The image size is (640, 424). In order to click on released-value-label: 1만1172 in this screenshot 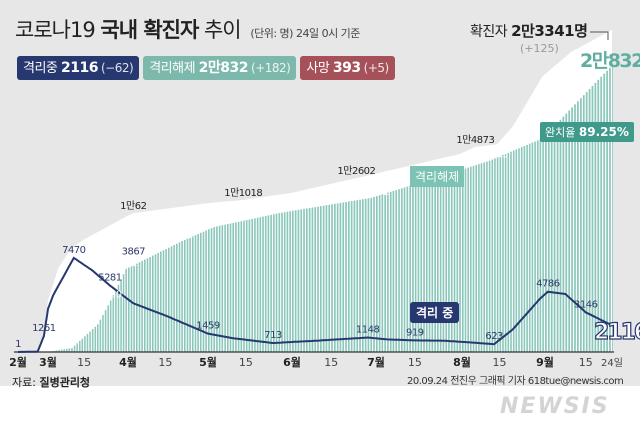, I will do `click(370, 192)`.